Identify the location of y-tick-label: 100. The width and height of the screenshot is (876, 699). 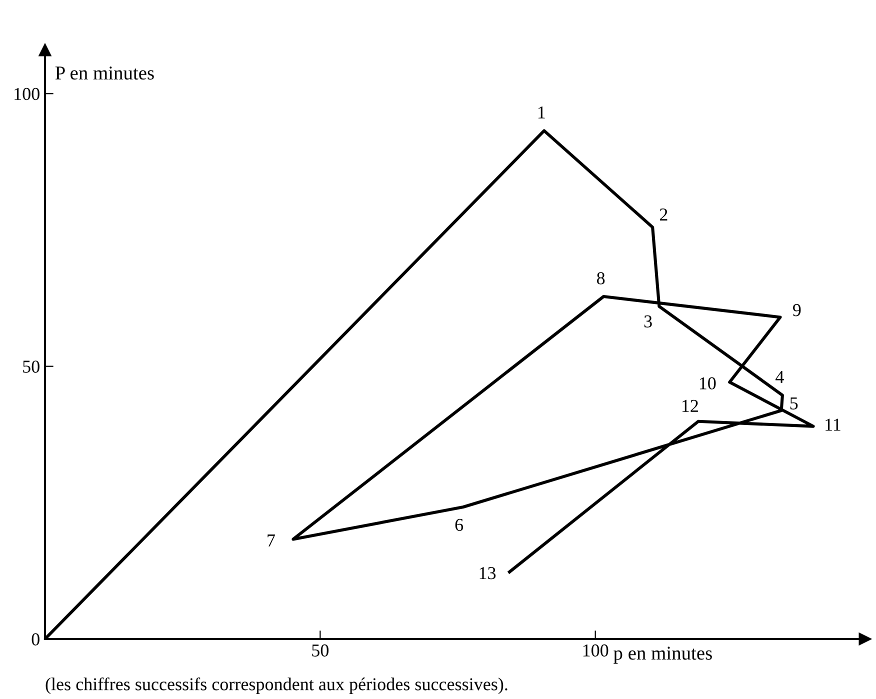
(27, 94).